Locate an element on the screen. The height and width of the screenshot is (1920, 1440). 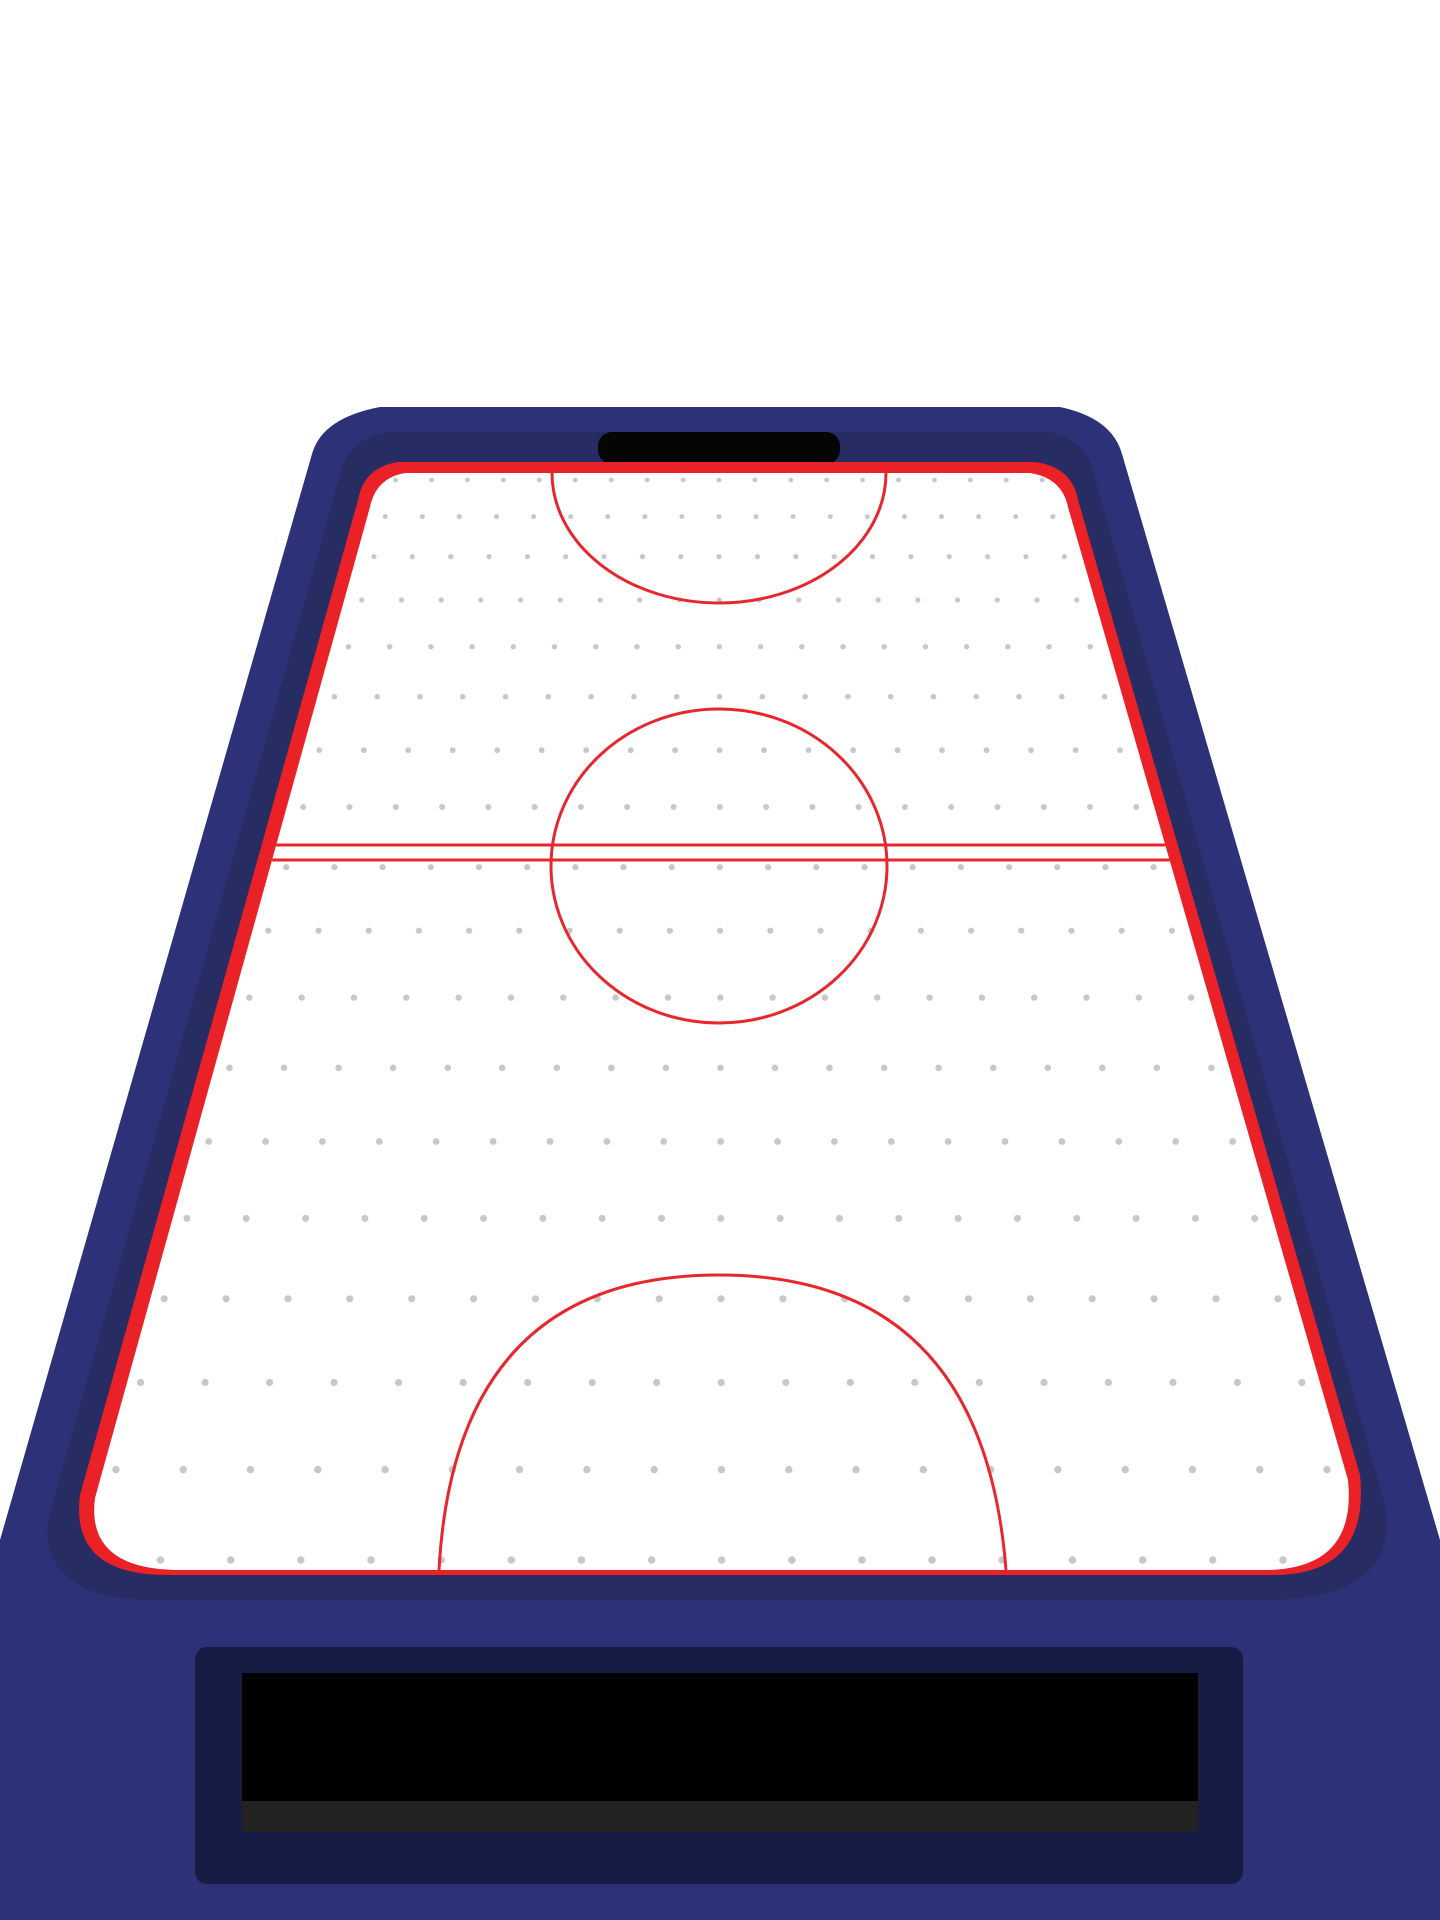
top-goal-slot is located at coordinates (719, 448).